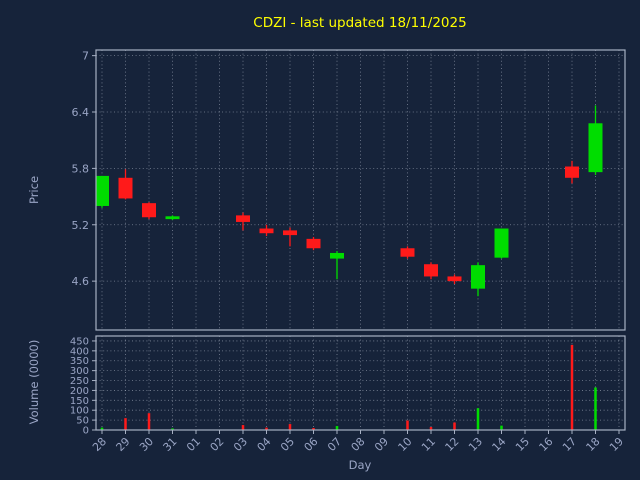 This screenshot has height=480, width=640. Describe the element at coordinates (79, 361) in the screenshot. I see `volume-tick-label: 350` at that location.